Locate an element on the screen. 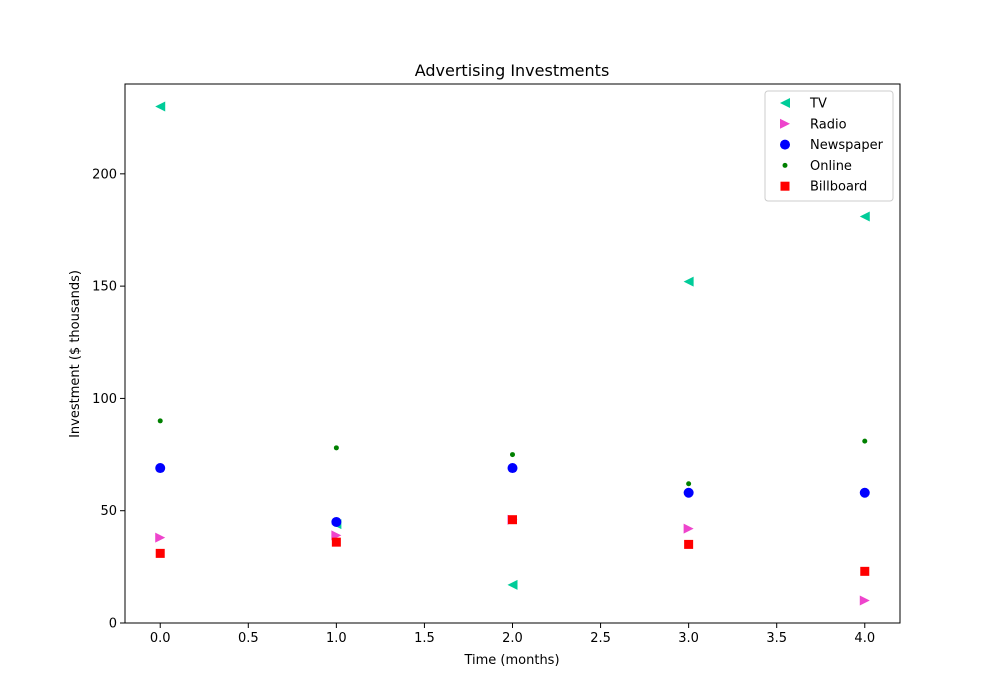 This screenshot has height=700, width=1000. legend: TV Radio Newspaper Online Billboard is located at coordinates (829, 146).